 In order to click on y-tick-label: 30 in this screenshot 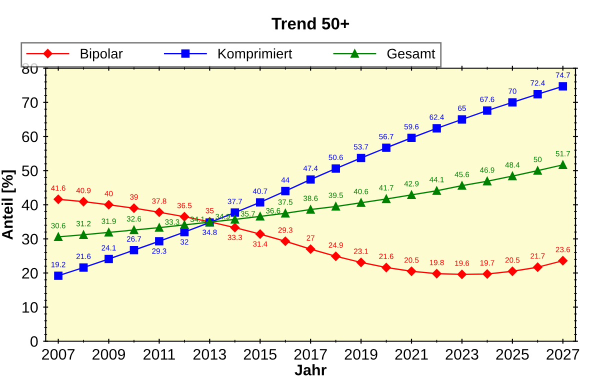, I will do `click(30, 239)`.